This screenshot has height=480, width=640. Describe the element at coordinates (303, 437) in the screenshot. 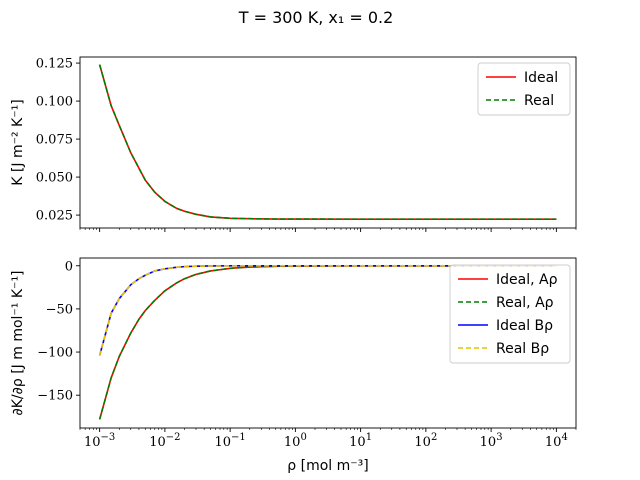

I see `x-tick-label-exponent: 0` at that location.